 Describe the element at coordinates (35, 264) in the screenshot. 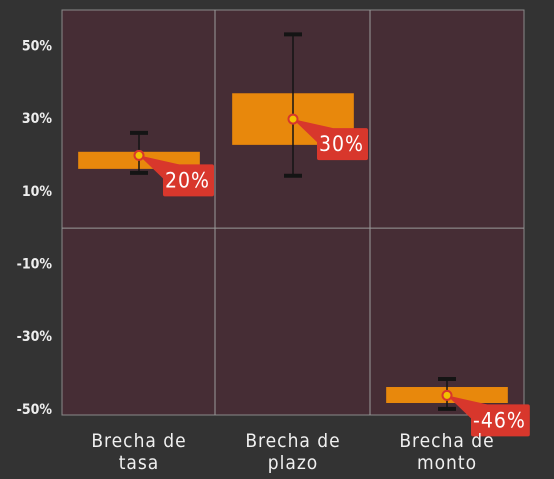

I see `y-tick-label: -10%` at that location.